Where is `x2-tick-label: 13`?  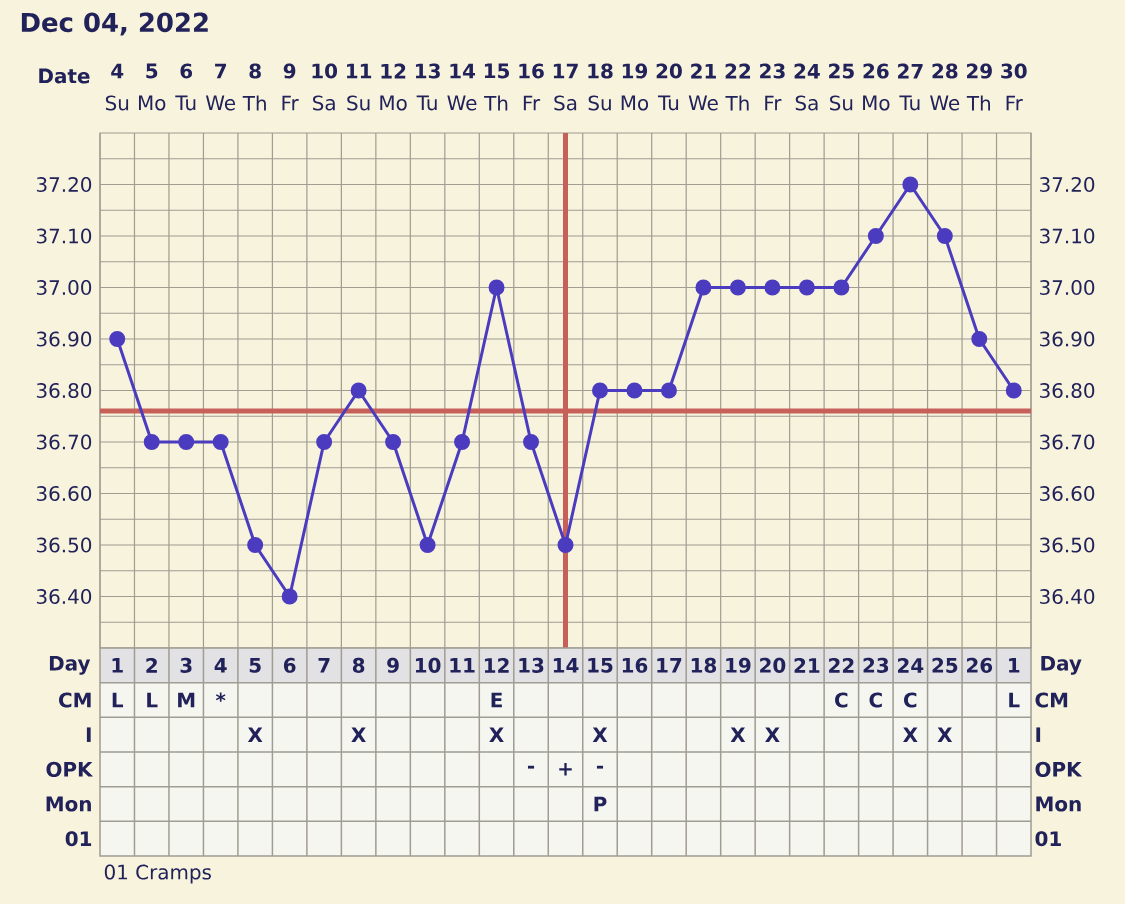
x2-tick-label: 13 is located at coordinates (427, 71).